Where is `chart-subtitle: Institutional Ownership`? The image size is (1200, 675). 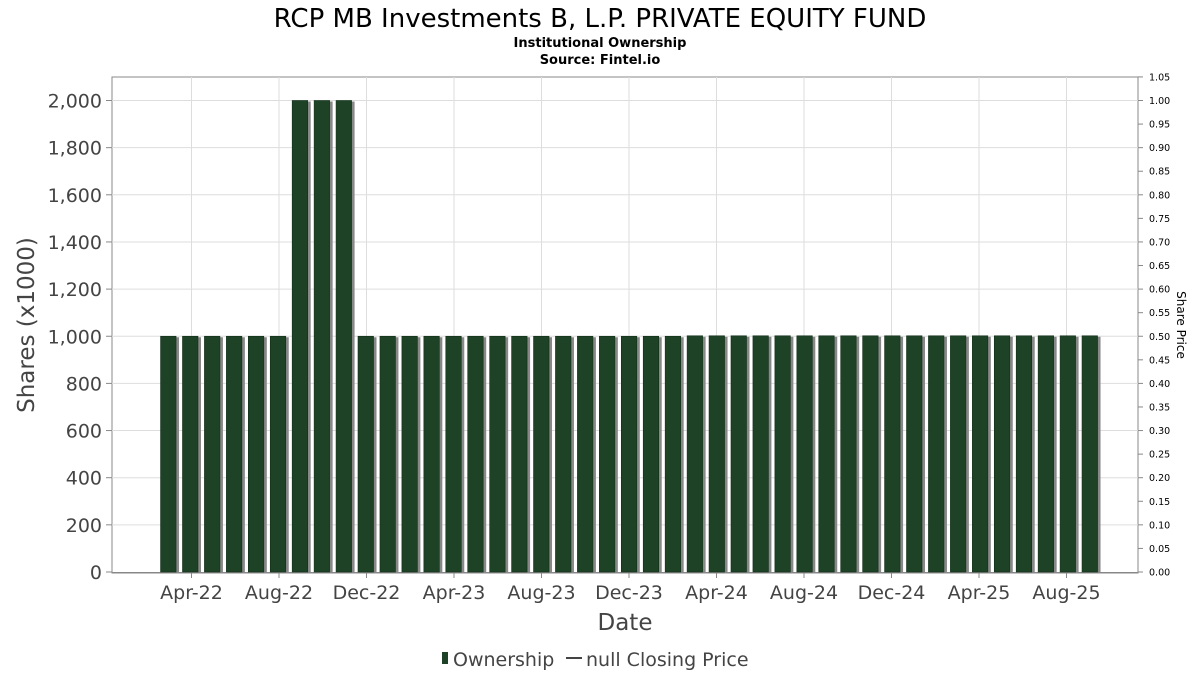 chart-subtitle: Institutional Ownership is located at coordinates (600, 43).